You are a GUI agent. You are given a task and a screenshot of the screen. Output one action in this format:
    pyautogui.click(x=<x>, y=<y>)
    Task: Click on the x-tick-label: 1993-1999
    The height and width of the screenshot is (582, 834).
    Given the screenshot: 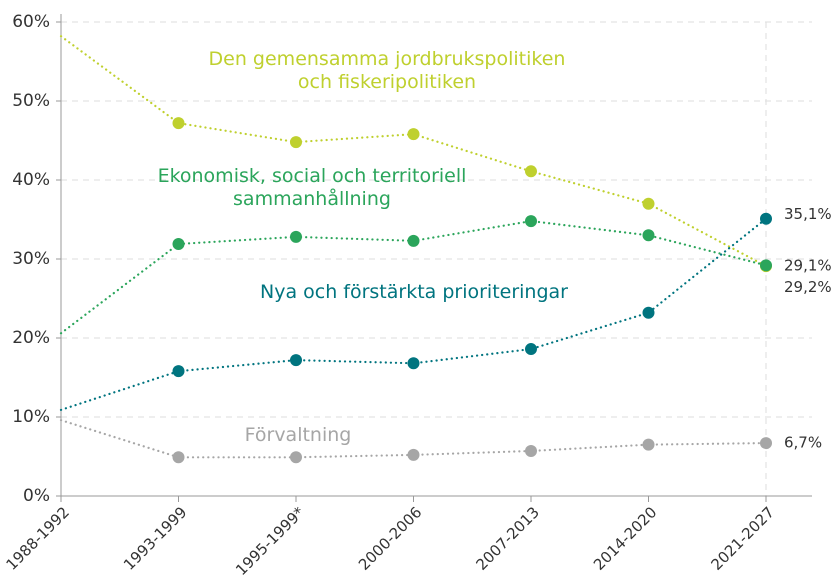 What is the action you would take?
    pyautogui.click(x=155, y=538)
    